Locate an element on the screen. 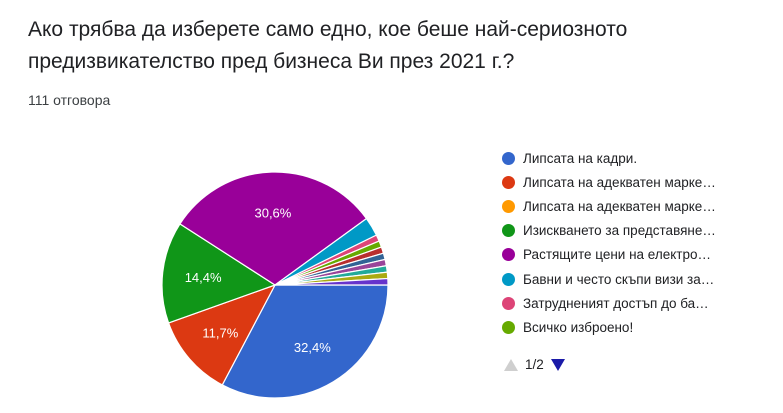  legend-item: Липсата на кадри. is located at coordinates (627, 158).